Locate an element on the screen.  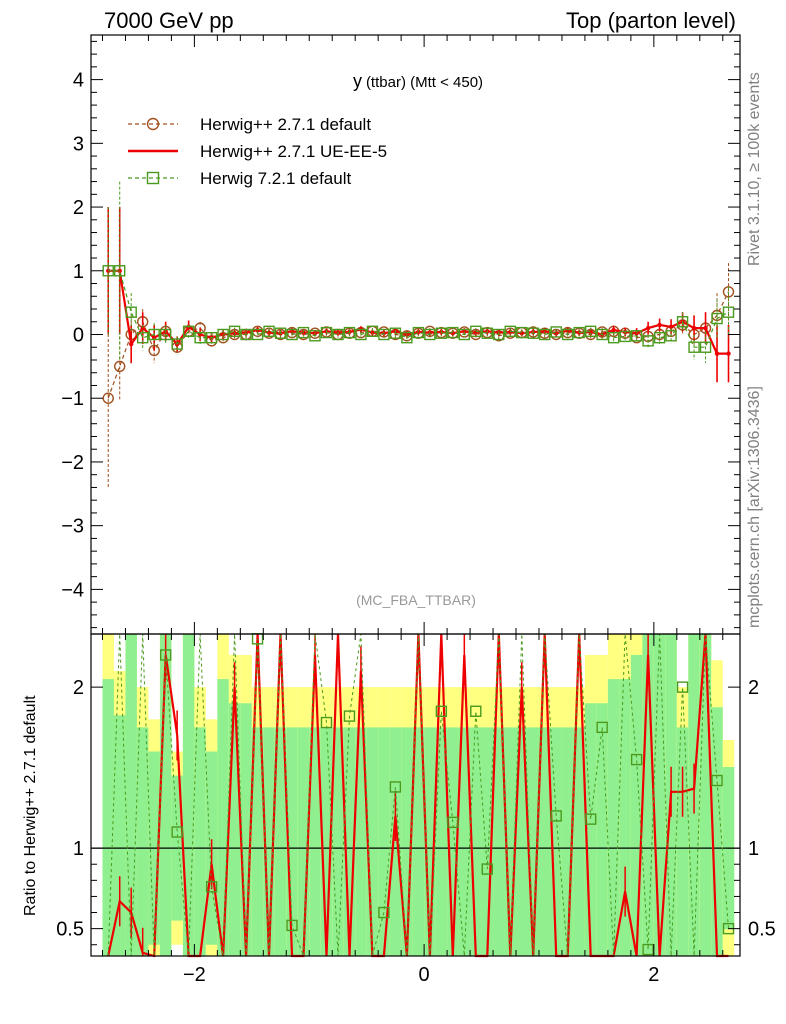
ratio-xtick-label: 2 is located at coordinates (653, 975).